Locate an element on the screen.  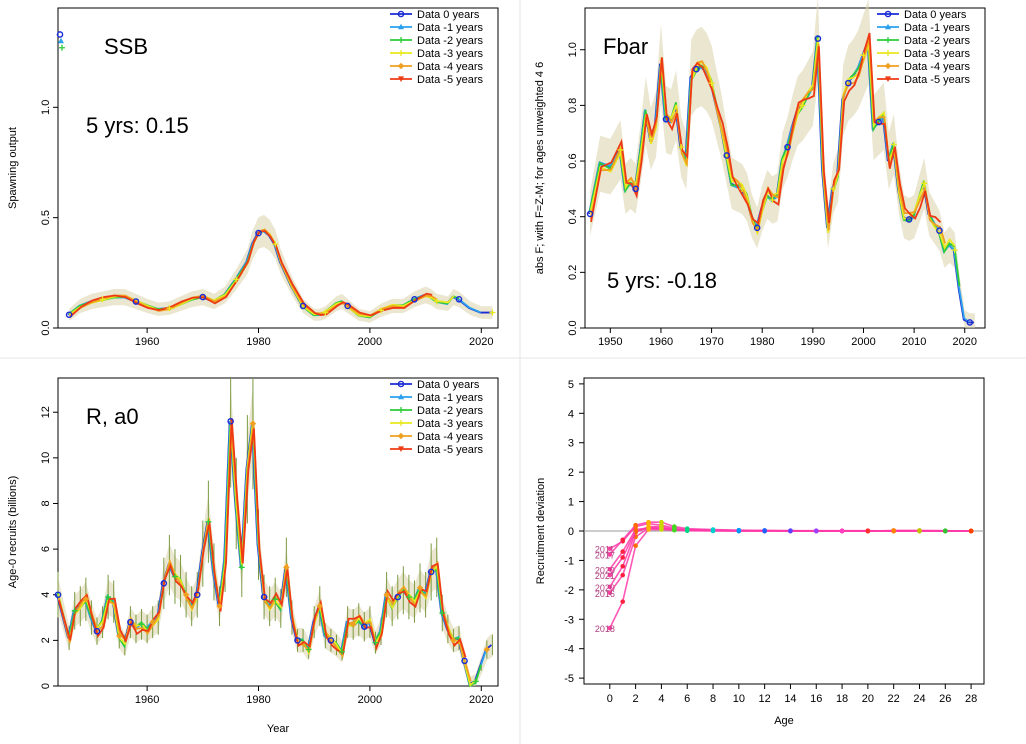
series-year-label: 2020 is located at coordinates (605, 570).